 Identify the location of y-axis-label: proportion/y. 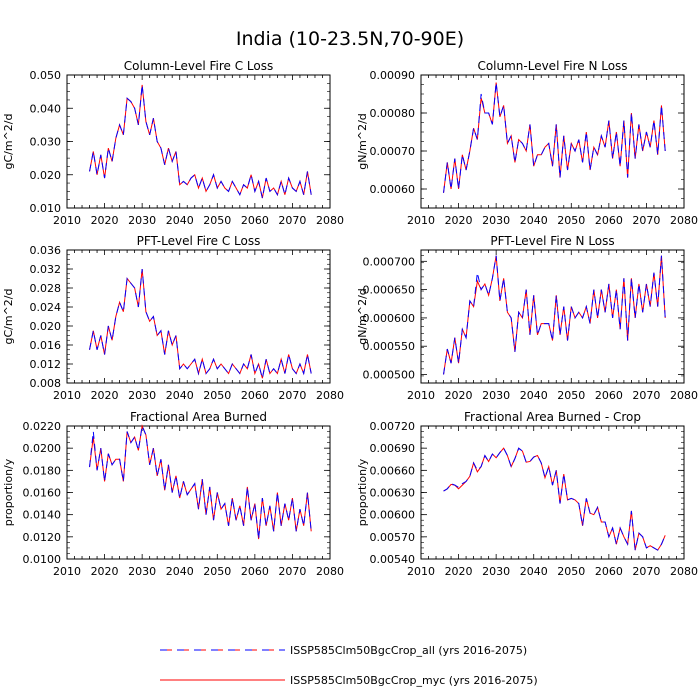
(8, 492).